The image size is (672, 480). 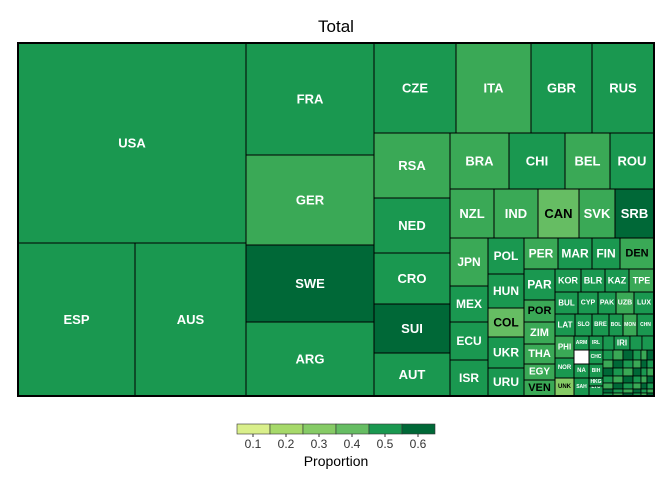 I want to click on treemap-cell-label: MEX, so click(x=469, y=304).